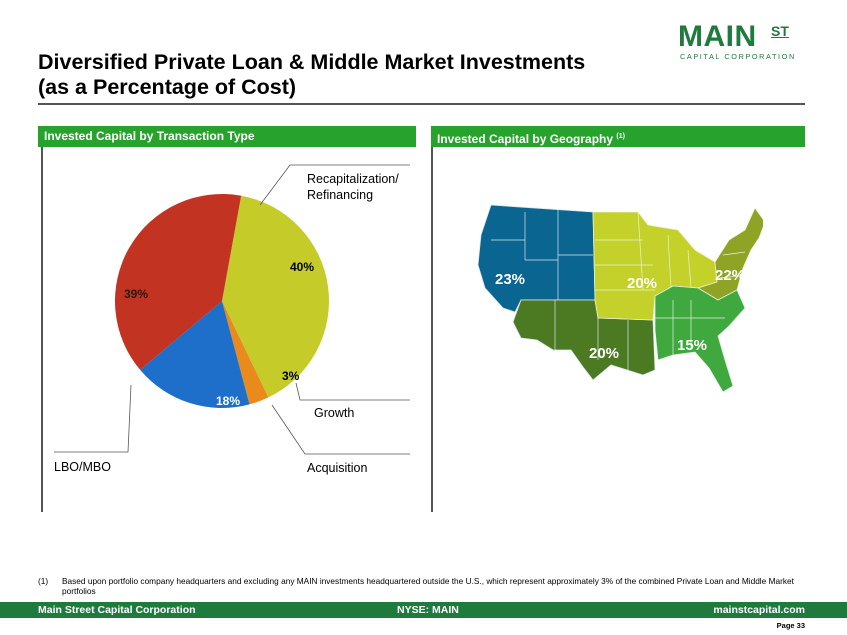  I want to click on pie-slices, so click(222, 301).